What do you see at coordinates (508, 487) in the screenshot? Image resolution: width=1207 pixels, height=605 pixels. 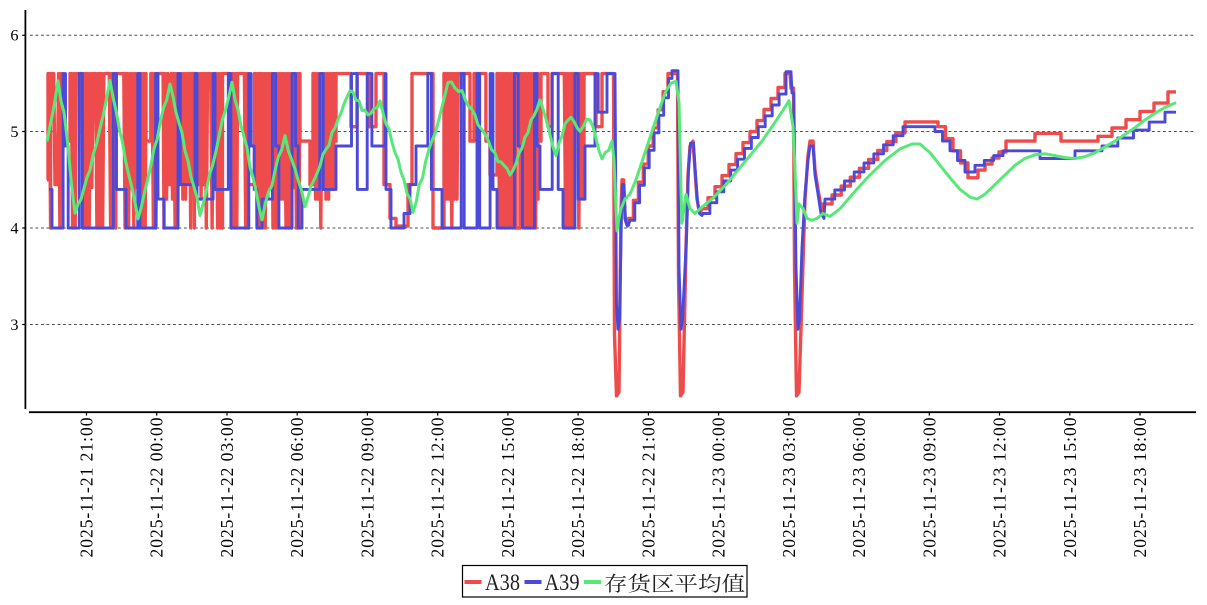 I see `svg-text: 2025-11-22 15:00` at bounding box center [508, 487].